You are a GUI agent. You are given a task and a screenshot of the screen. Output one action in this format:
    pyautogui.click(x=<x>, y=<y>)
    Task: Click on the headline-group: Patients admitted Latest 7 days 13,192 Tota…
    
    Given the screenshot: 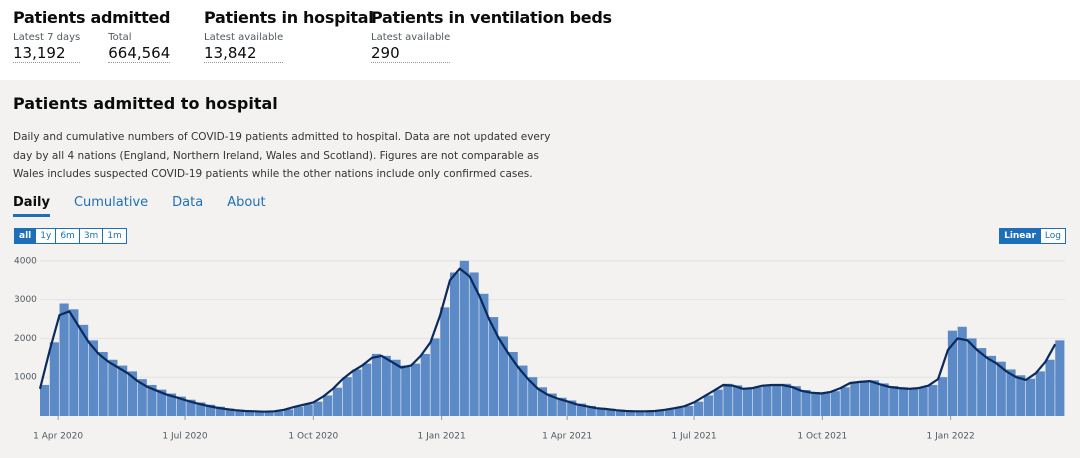 What is the action you would take?
    pyautogui.click(x=105, y=35)
    